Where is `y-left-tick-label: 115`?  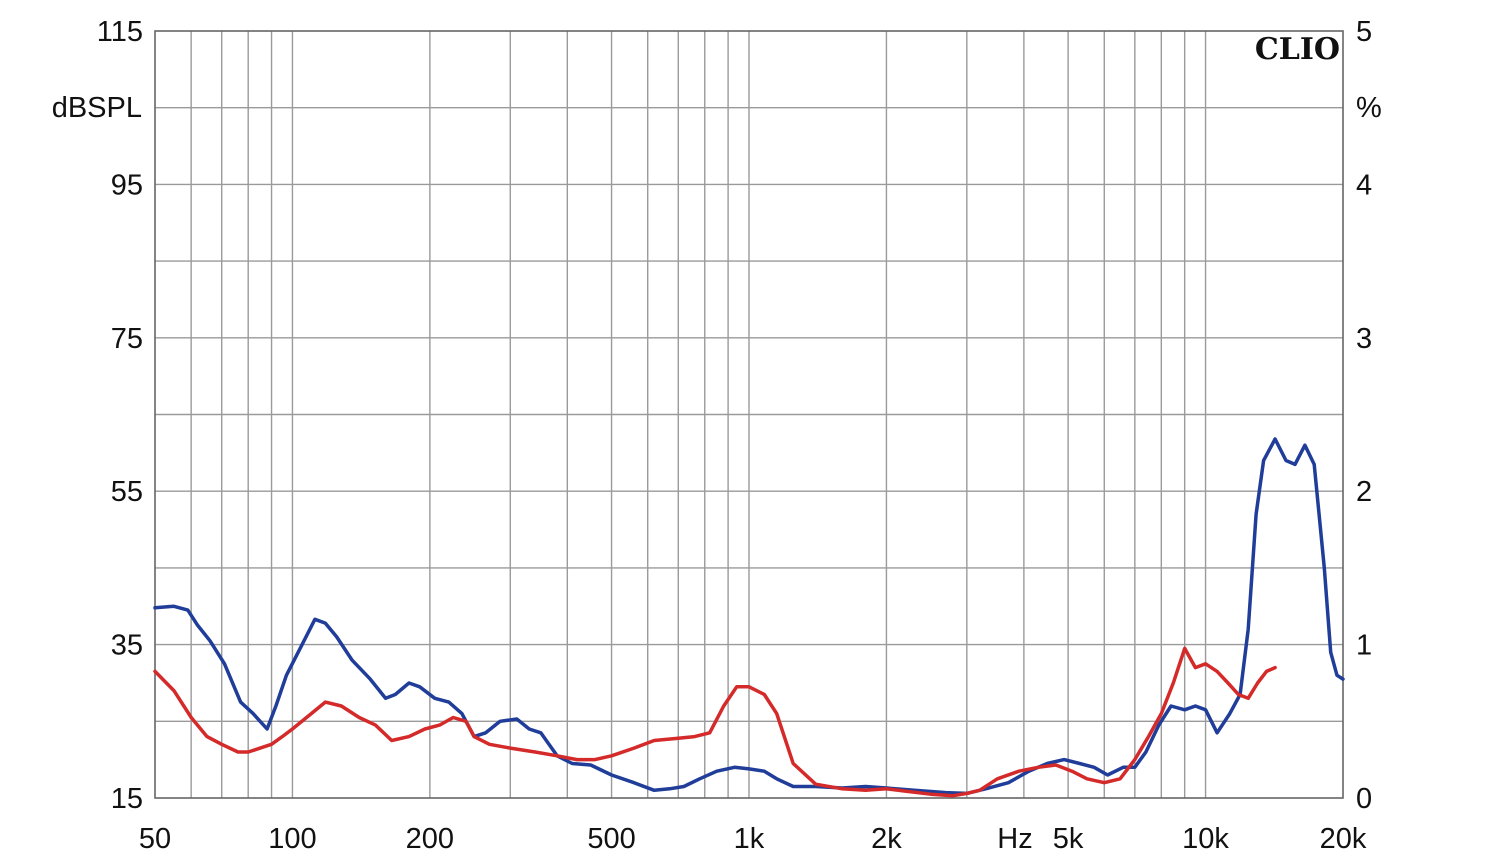 y-left-tick-label: 115 is located at coordinates (120, 32).